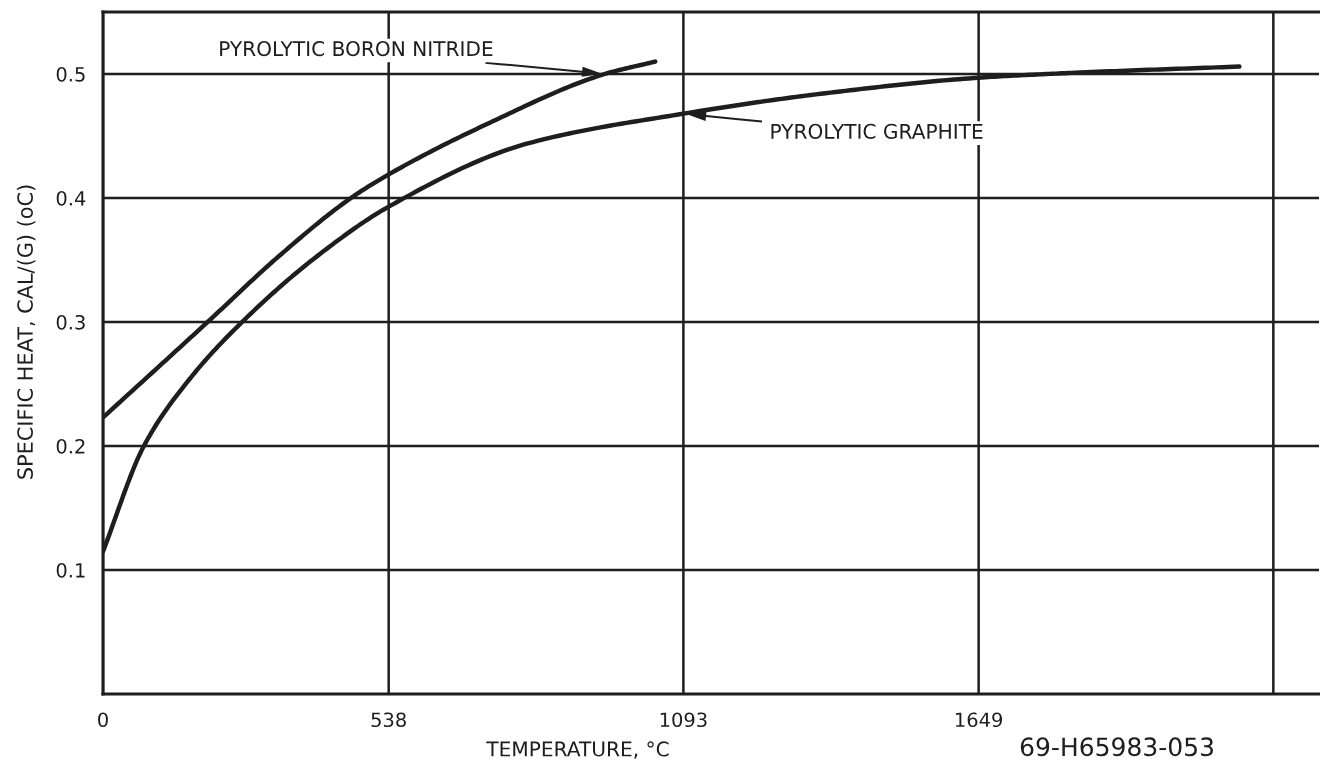 Image resolution: width=1320 pixels, height=768 pixels. What do you see at coordinates (877, 131) in the screenshot?
I see `series-label: PYROLYTIC GRAPHITE` at bounding box center [877, 131].